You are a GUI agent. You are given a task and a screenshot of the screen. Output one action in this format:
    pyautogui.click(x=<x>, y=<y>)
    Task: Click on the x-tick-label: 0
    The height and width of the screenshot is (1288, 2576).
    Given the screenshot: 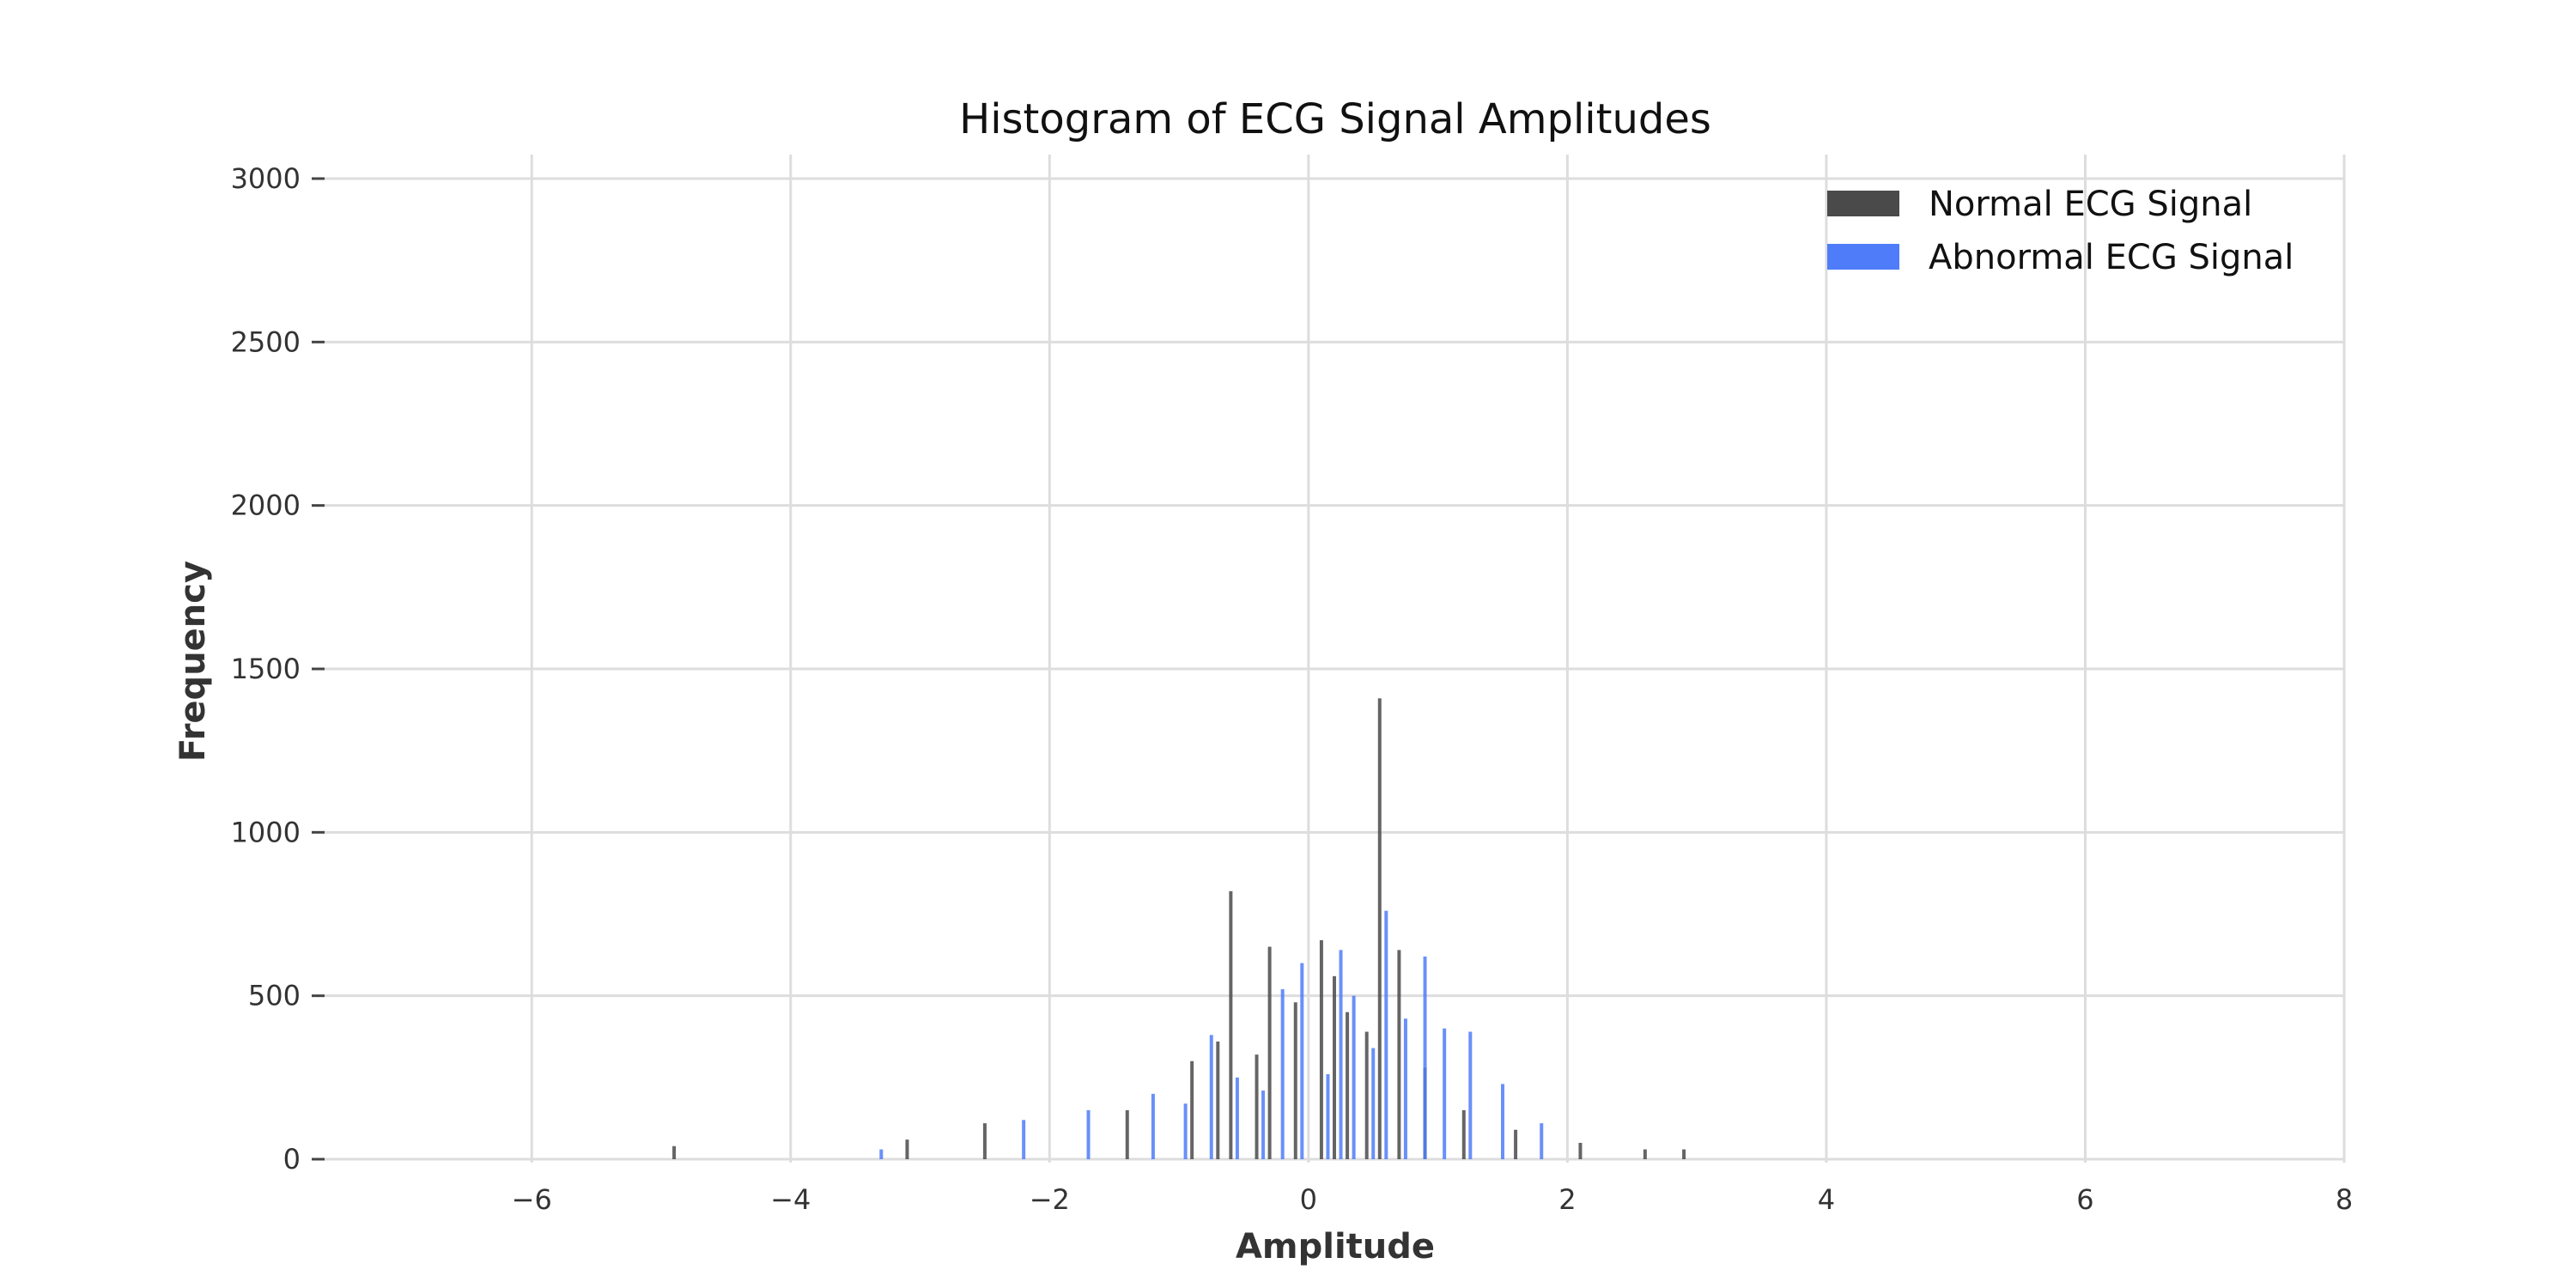 What is the action you would take?
    pyautogui.click(x=1308, y=1199)
    